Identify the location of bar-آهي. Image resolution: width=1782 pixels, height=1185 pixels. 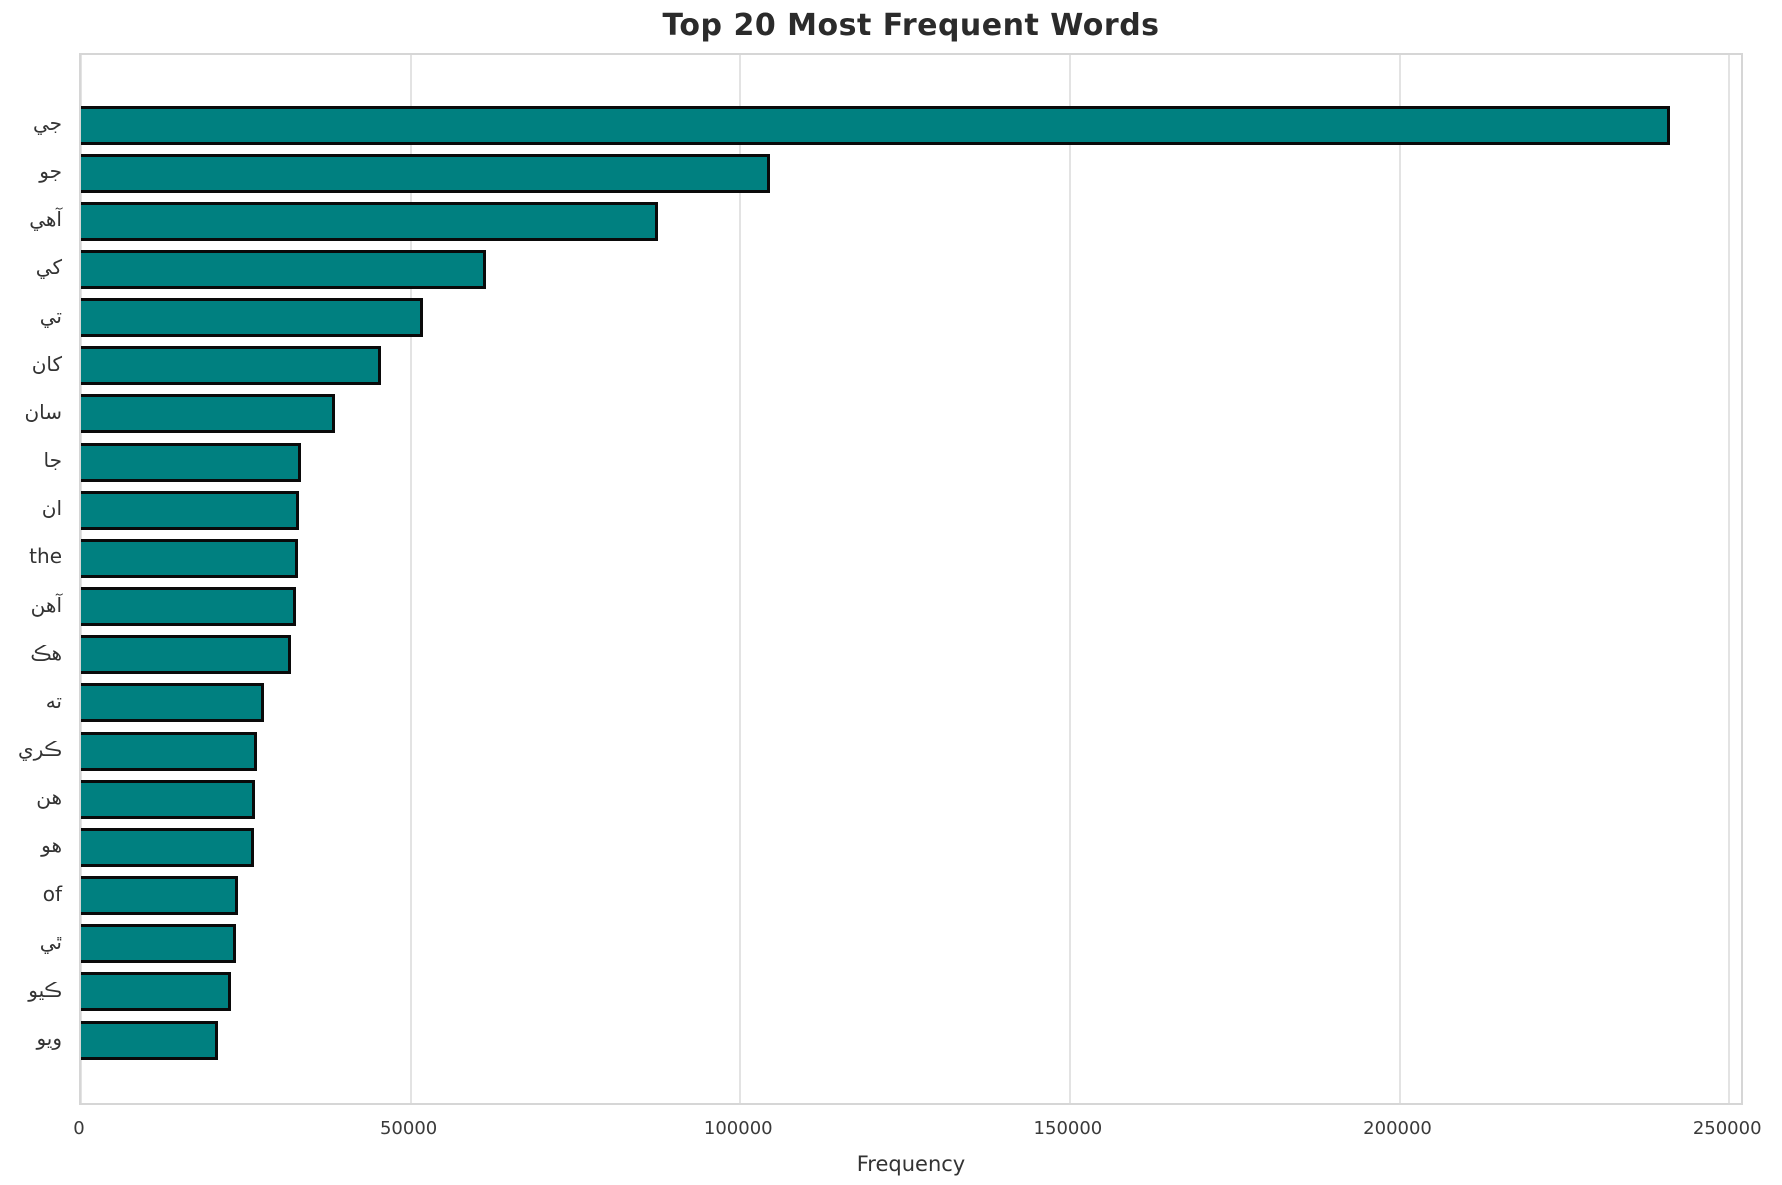
(369, 221).